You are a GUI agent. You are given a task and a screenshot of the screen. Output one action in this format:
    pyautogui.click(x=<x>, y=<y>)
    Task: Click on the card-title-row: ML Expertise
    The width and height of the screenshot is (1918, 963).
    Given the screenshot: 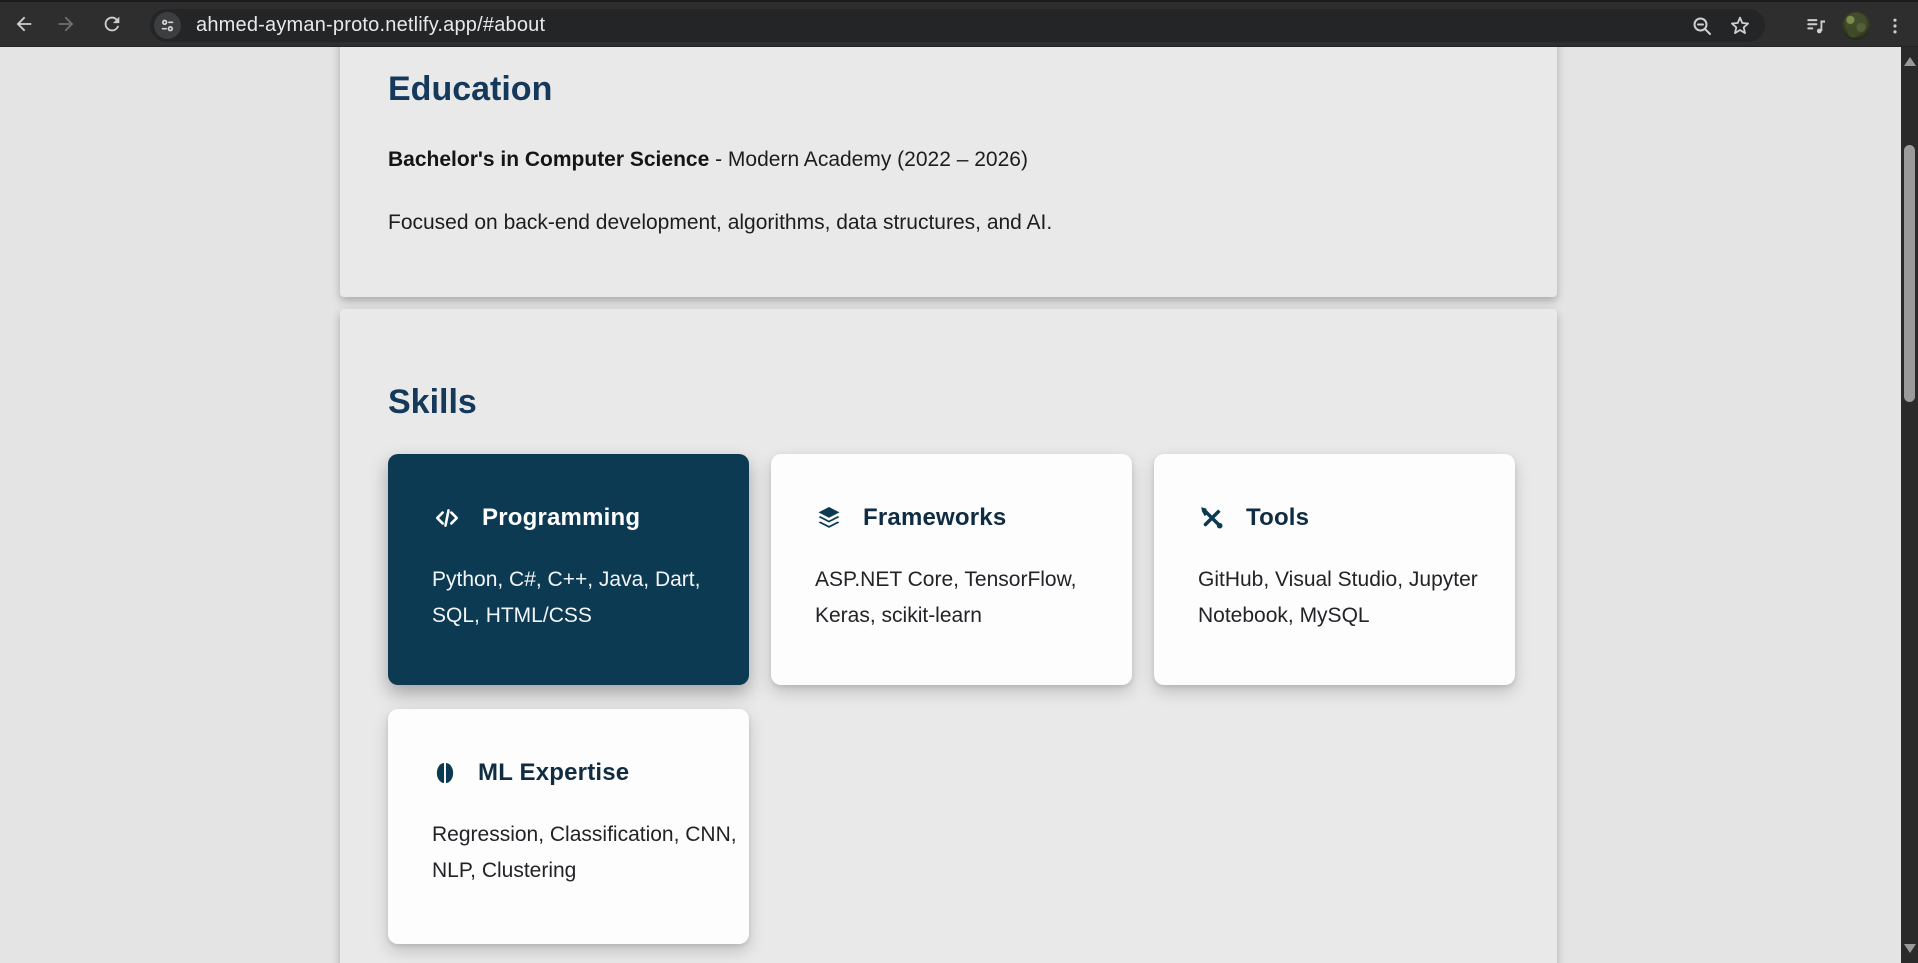 What is the action you would take?
    pyautogui.click(x=590, y=773)
    